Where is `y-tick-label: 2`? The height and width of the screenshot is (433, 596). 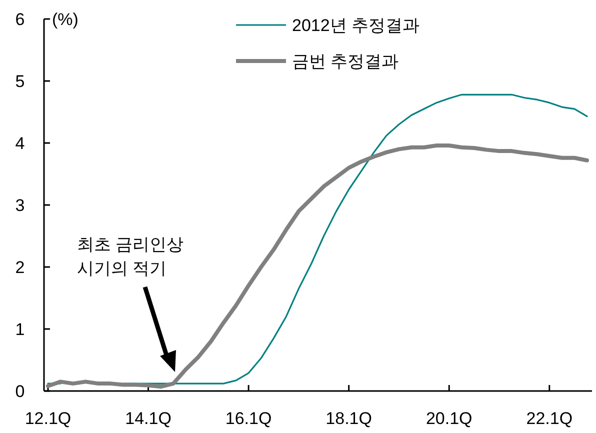 y-tick-label: 2 is located at coordinates (20, 267).